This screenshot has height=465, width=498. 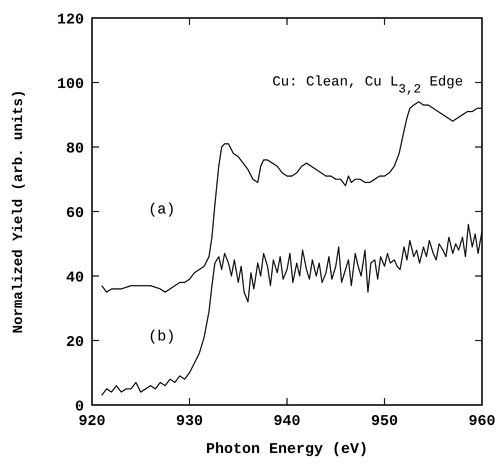 What do you see at coordinates (482, 421) in the screenshot?
I see `x-tick-label: 960` at bounding box center [482, 421].